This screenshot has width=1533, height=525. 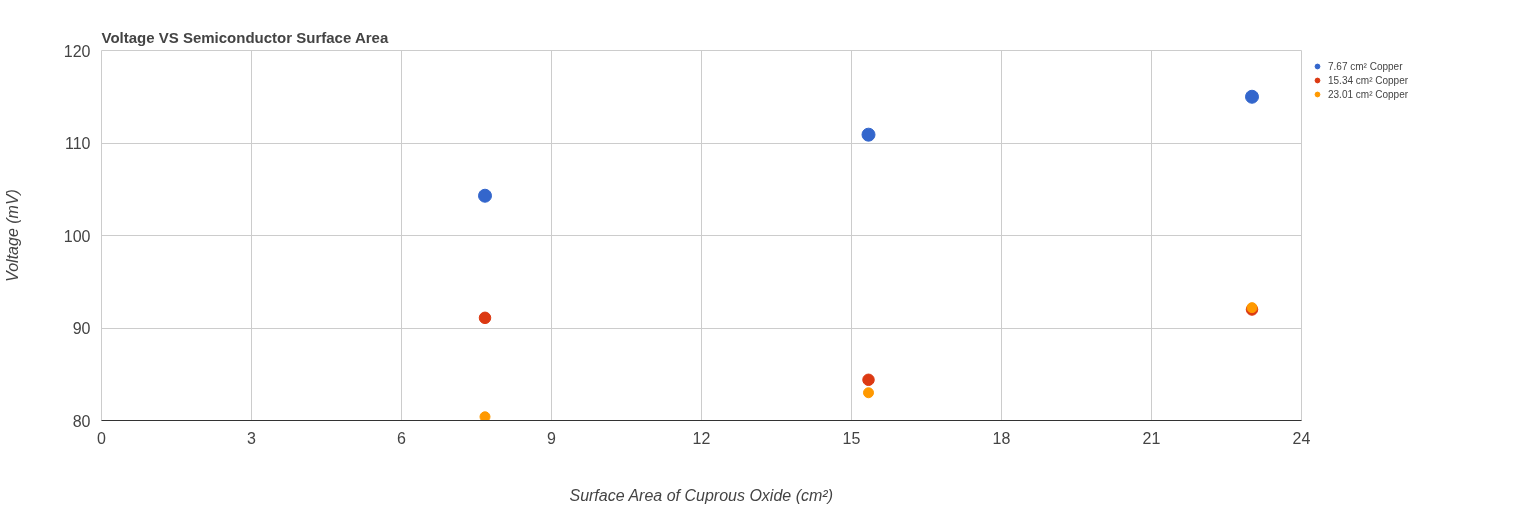 I want to click on y-tick-label: 100, so click(x=77, y=236).